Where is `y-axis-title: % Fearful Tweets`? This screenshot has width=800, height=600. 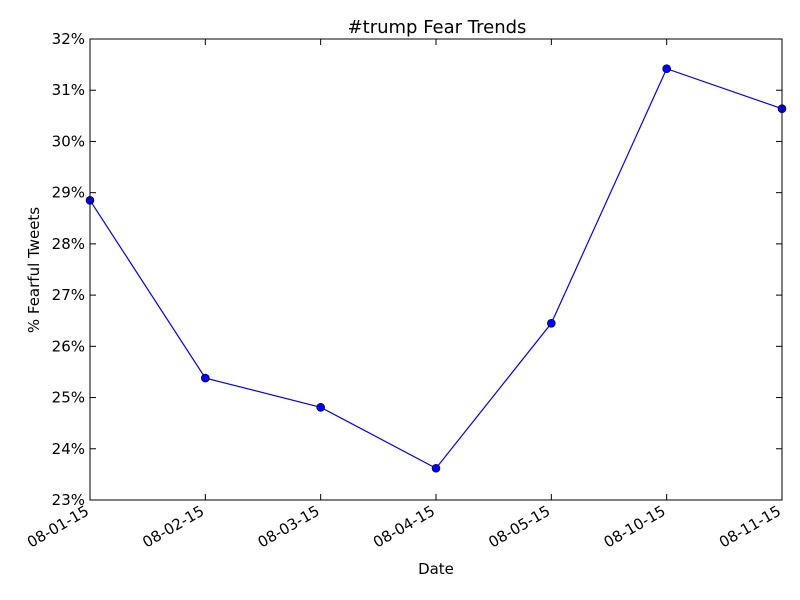
y-axis-title: % Fearful Tweets is located at coordinates (34, 270).